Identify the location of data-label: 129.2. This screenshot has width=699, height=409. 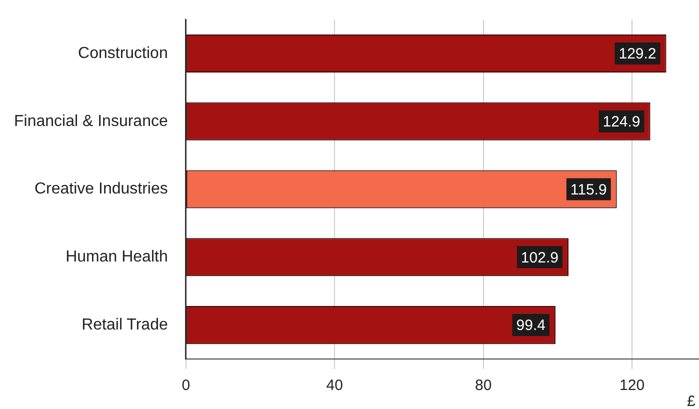
(637, 54).